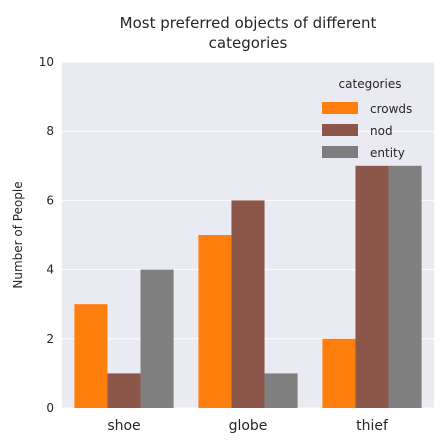 The height and width of the screenshot is (448, 448). I want to click on x-tick-label: thief, so click(372, 426).